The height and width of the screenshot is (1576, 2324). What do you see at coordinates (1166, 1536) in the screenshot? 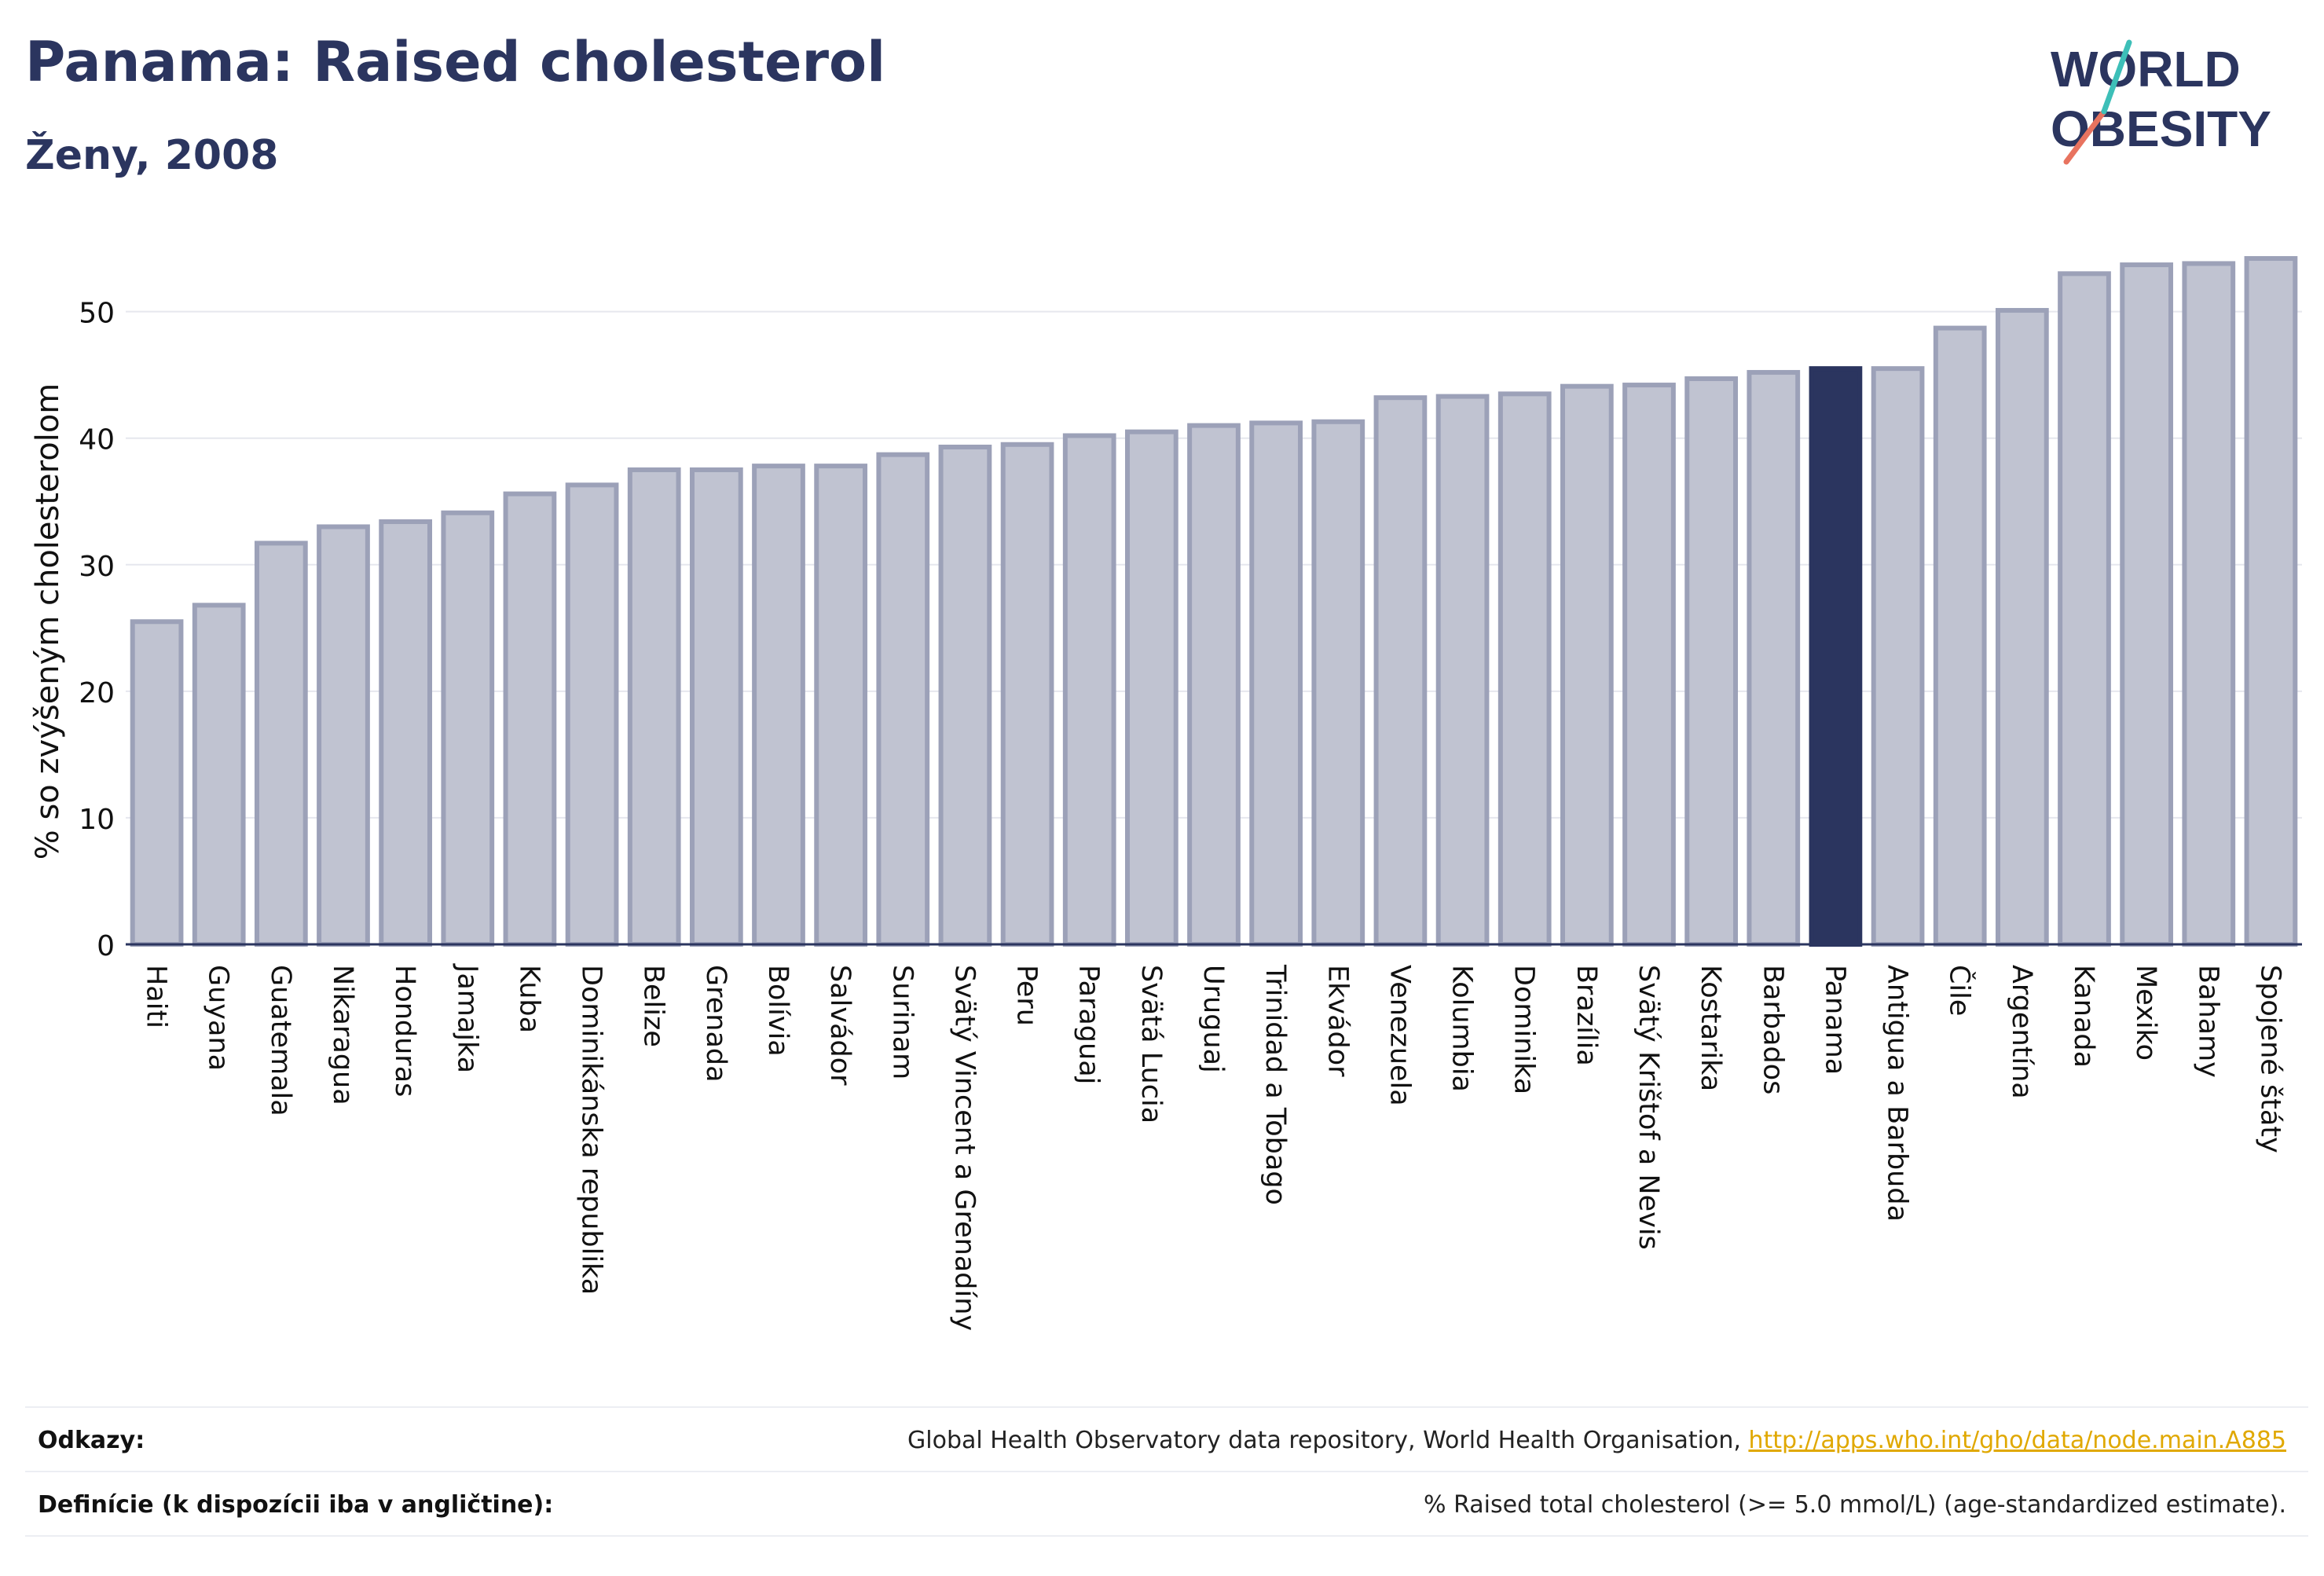
I see `footer-divider-bottom` at bounding box center [1166, 1536].